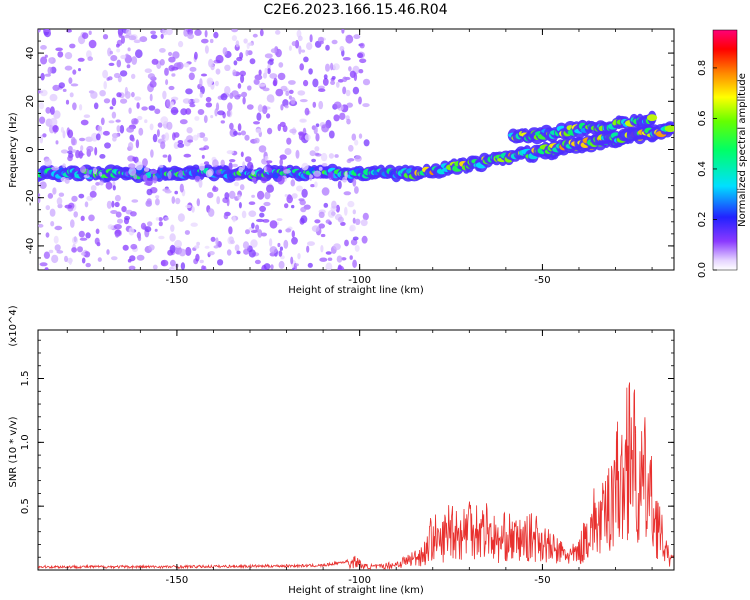 This screenshot has height=600, width=750. Describe the element at coordinates (702, 220) in the screenshot. I see `colorbar-tick-label: 0.2` at that location.